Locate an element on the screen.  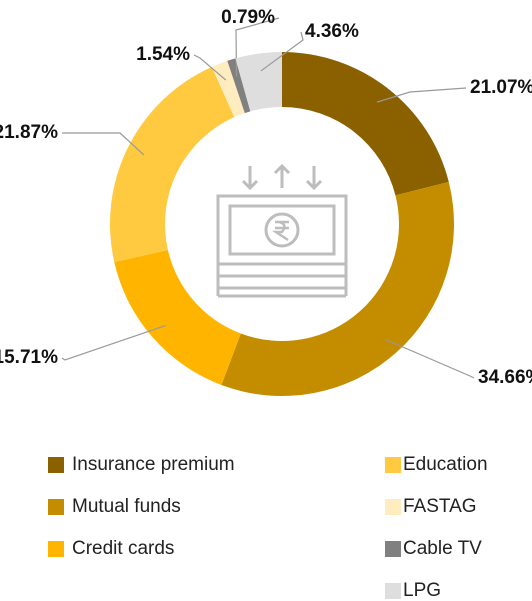
center-icon is located at coordinates (282, 230).